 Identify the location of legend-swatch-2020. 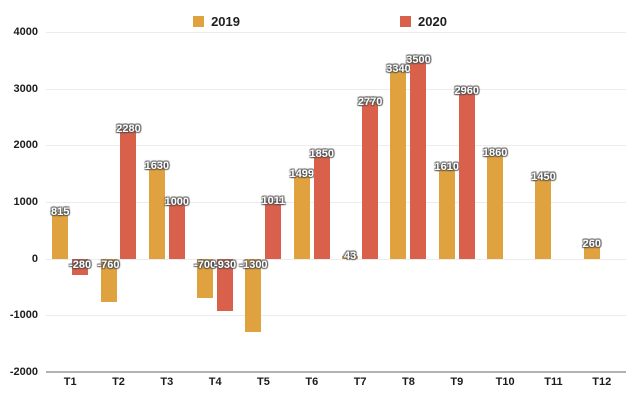
(405, 21).